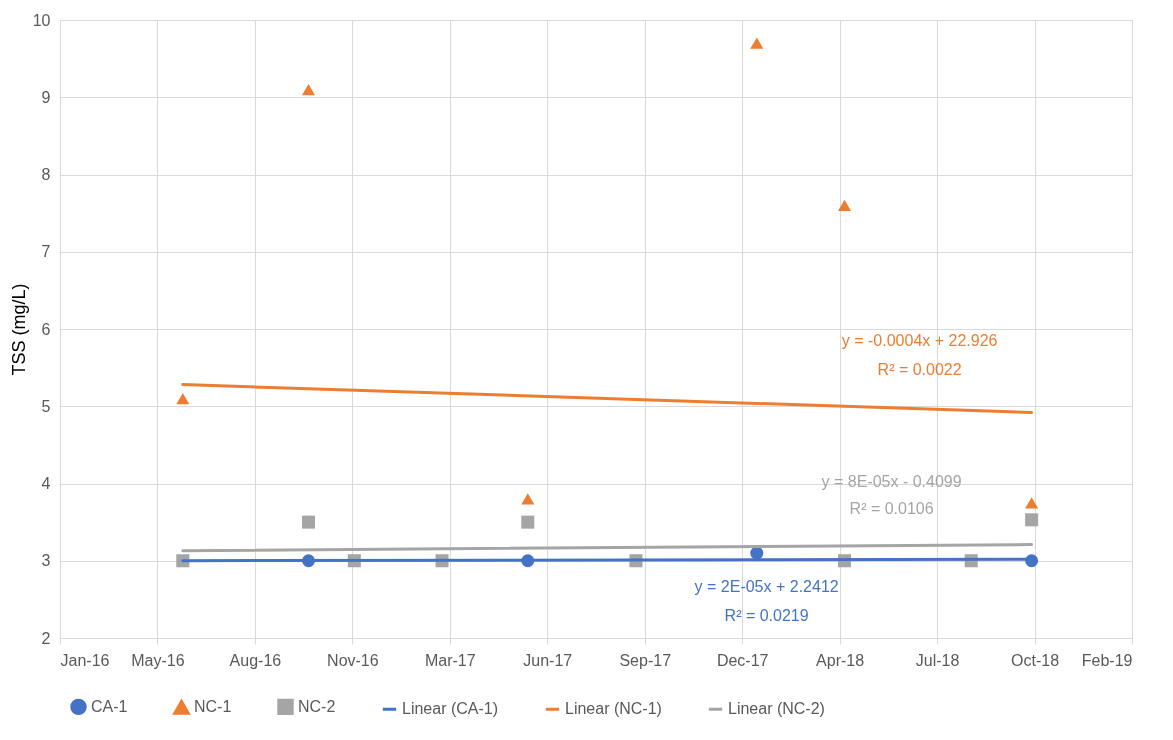 The height and width of the screenshot is (740, 1173). I want to click on x-tick-label: Jul-18, so click(937, 660).